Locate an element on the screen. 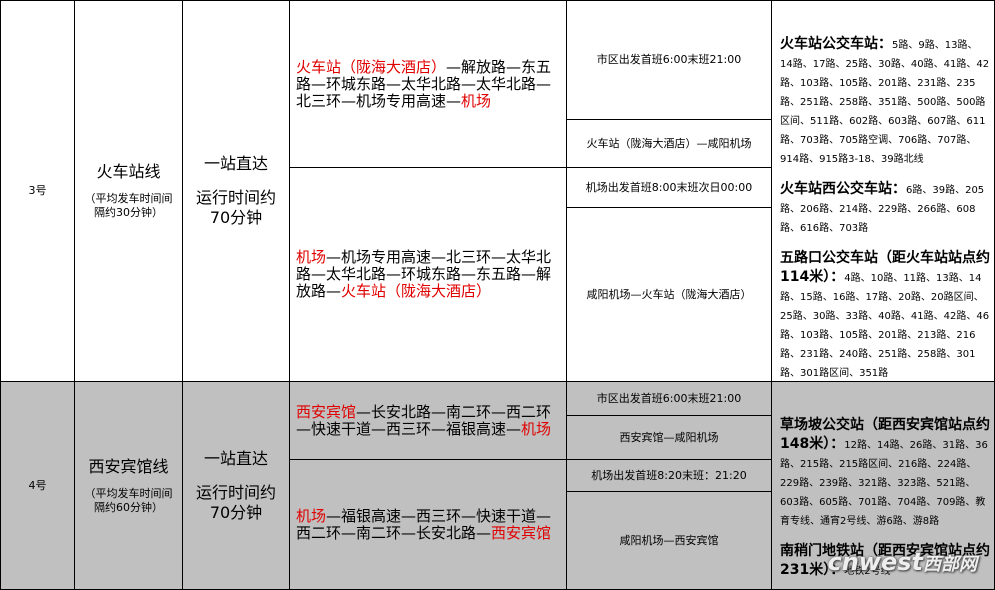 The height and width of the screenshot is (590, 995). schedule-text: 机场出发首班8:00末班次日00:00 is located at coordinates (669, 187).